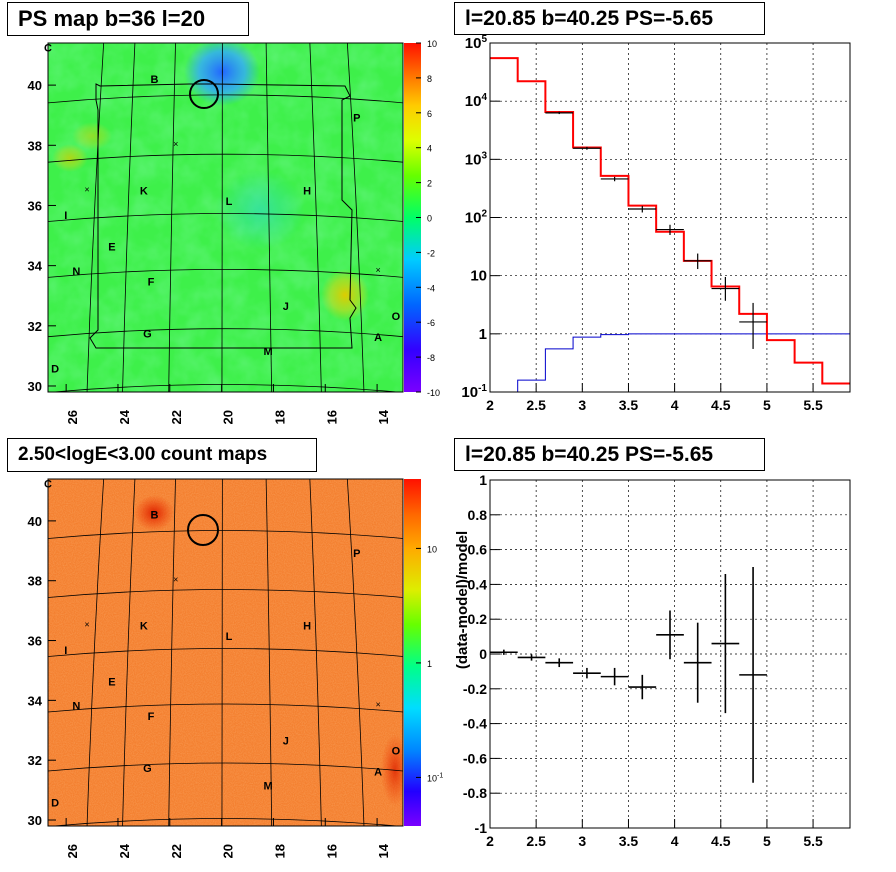 This screenshot has height=872, width=896. I want to click on colorbar-tick-label: -8, so click(431, 358).